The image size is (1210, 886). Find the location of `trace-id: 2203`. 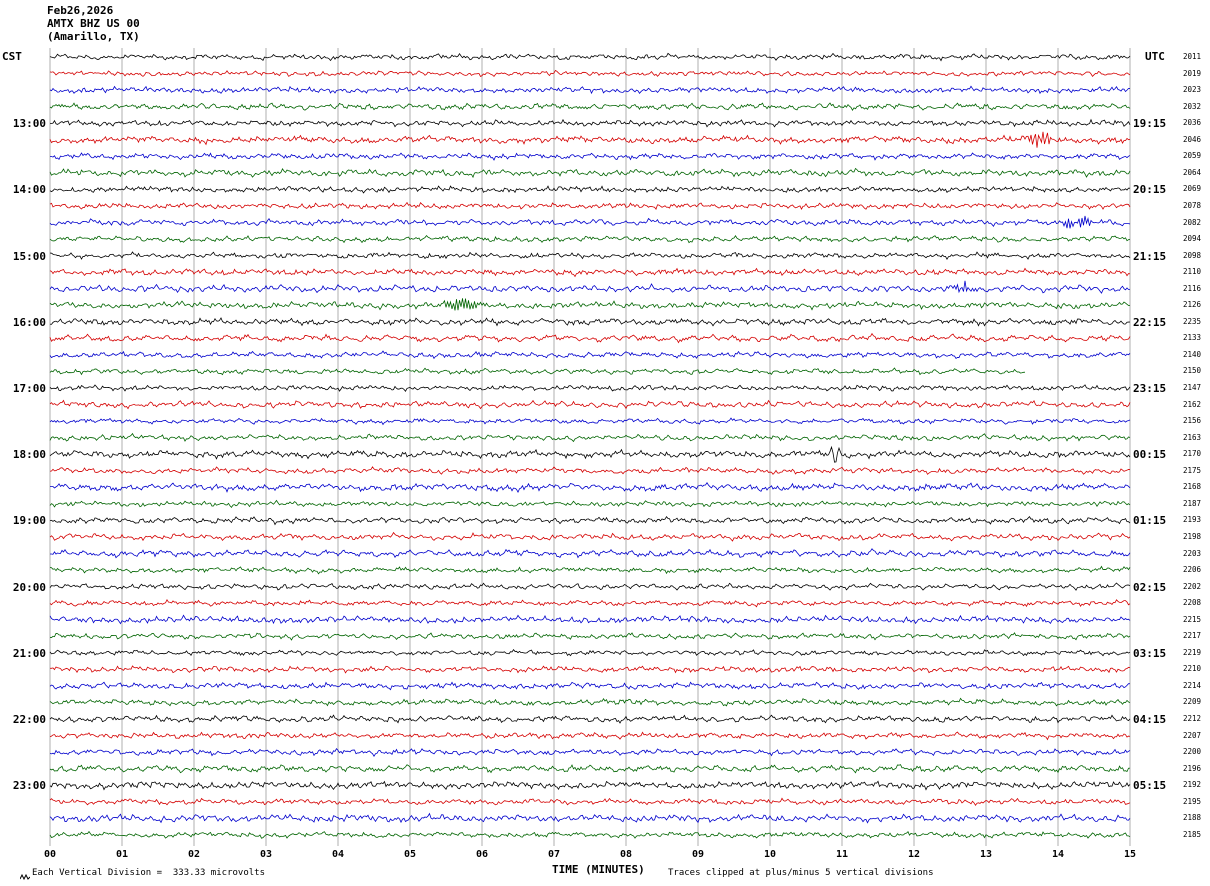

trace-id: 2203 is located at coordinates (1192, 553).